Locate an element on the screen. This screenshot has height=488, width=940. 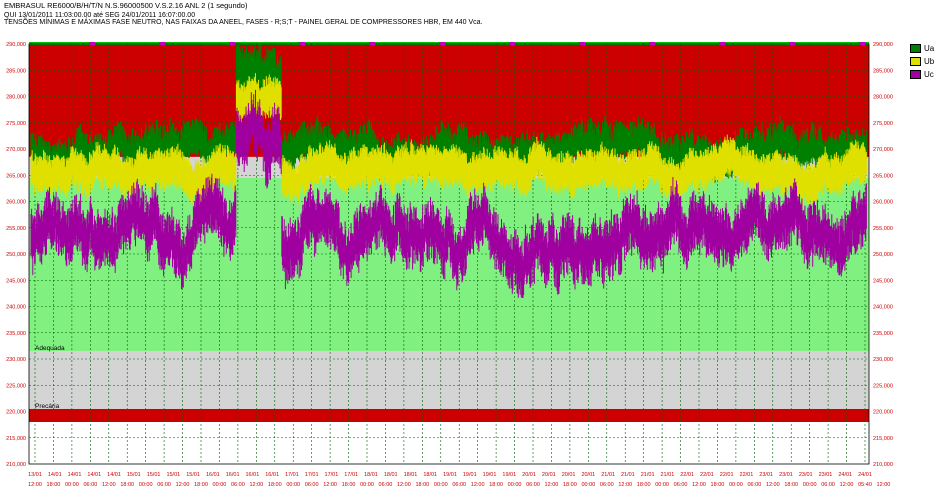
y-tick-label-right: 270,000 is located at coordinates (883, 150).